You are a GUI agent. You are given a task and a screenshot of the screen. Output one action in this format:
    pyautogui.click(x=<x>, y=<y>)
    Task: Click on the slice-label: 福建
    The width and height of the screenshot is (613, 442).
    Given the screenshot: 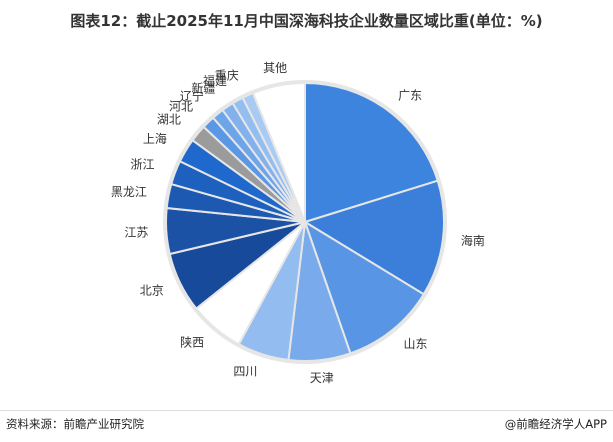 What is the action you would take?
    pyautogui.click(x=215, y=80)
    